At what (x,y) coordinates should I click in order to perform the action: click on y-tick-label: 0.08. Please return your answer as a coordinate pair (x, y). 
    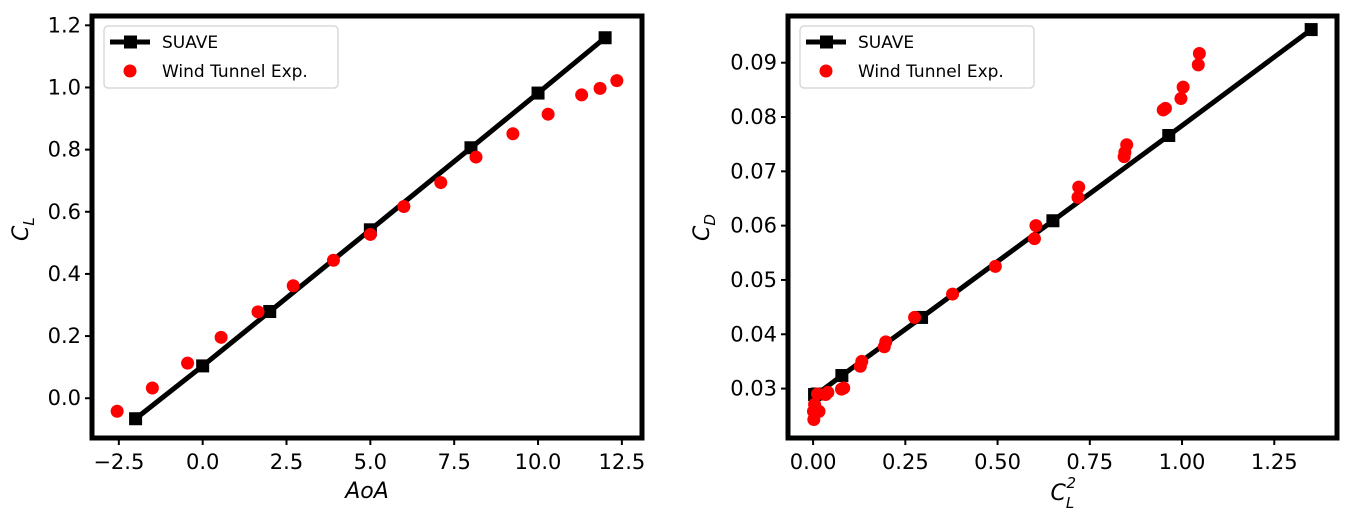
    Looking at the image, I should click on (753, 117).